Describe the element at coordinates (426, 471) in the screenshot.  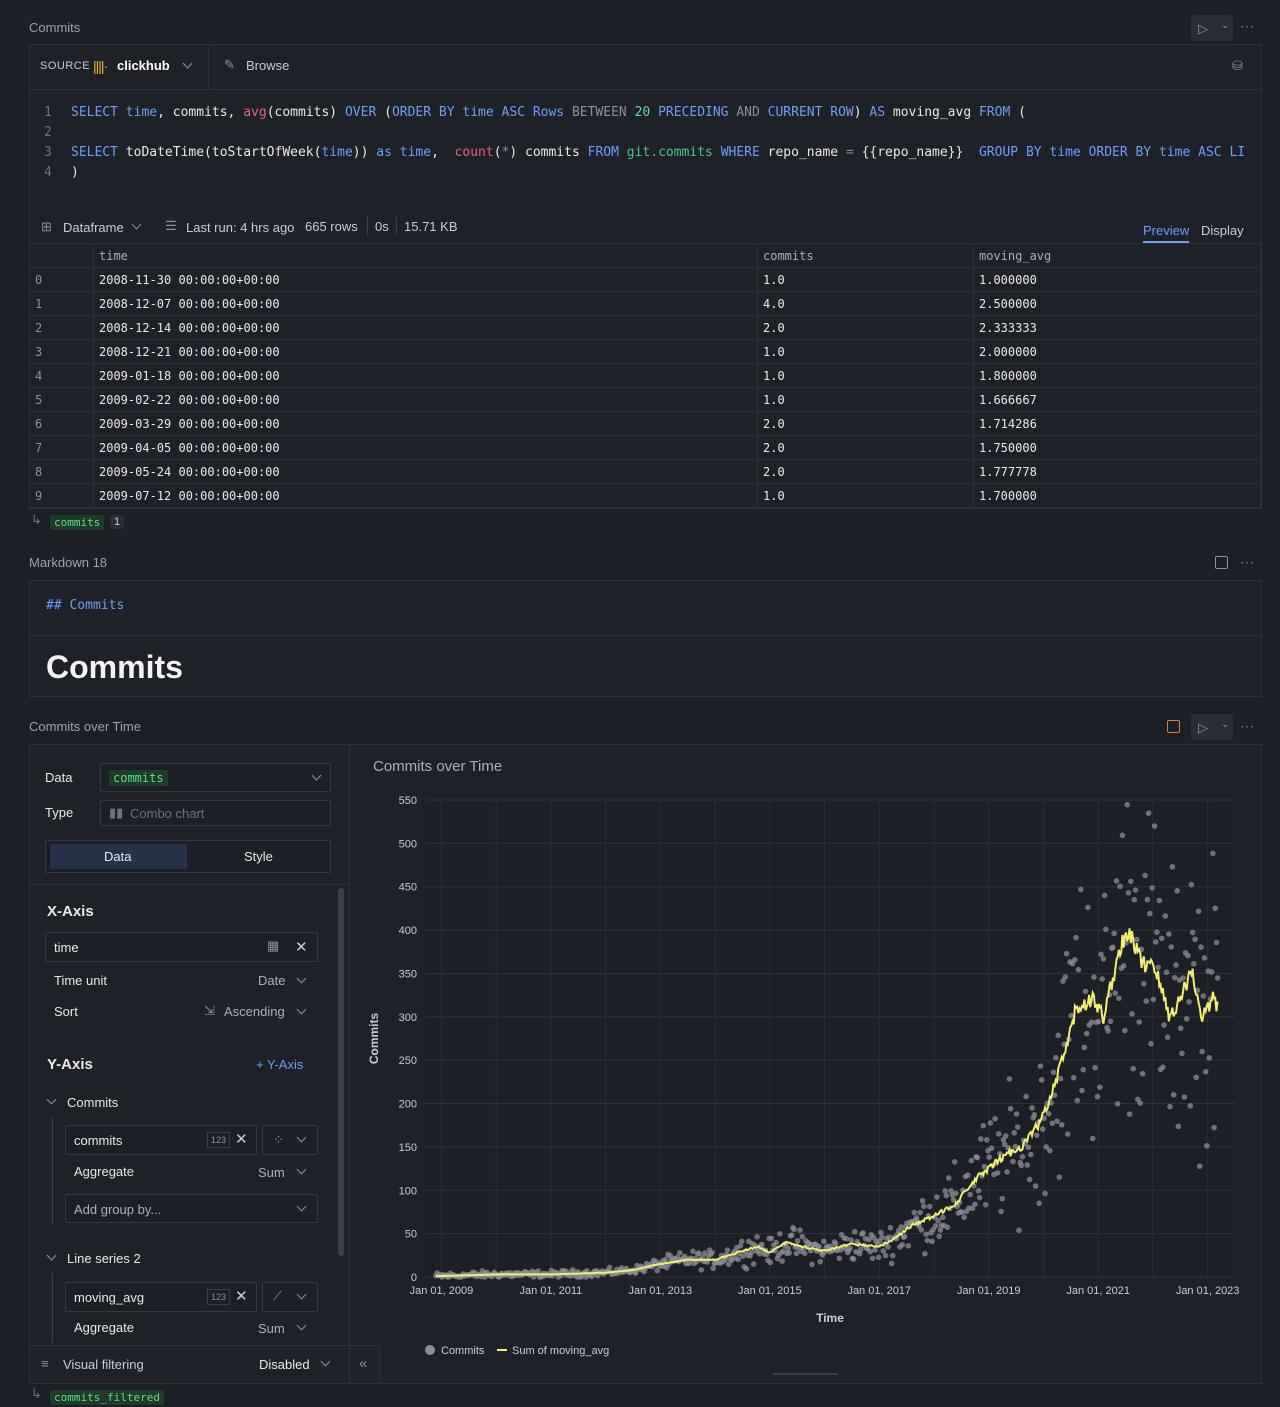
I see `table-cell: 2009-05-24 00:00:00+00:00` at that location.